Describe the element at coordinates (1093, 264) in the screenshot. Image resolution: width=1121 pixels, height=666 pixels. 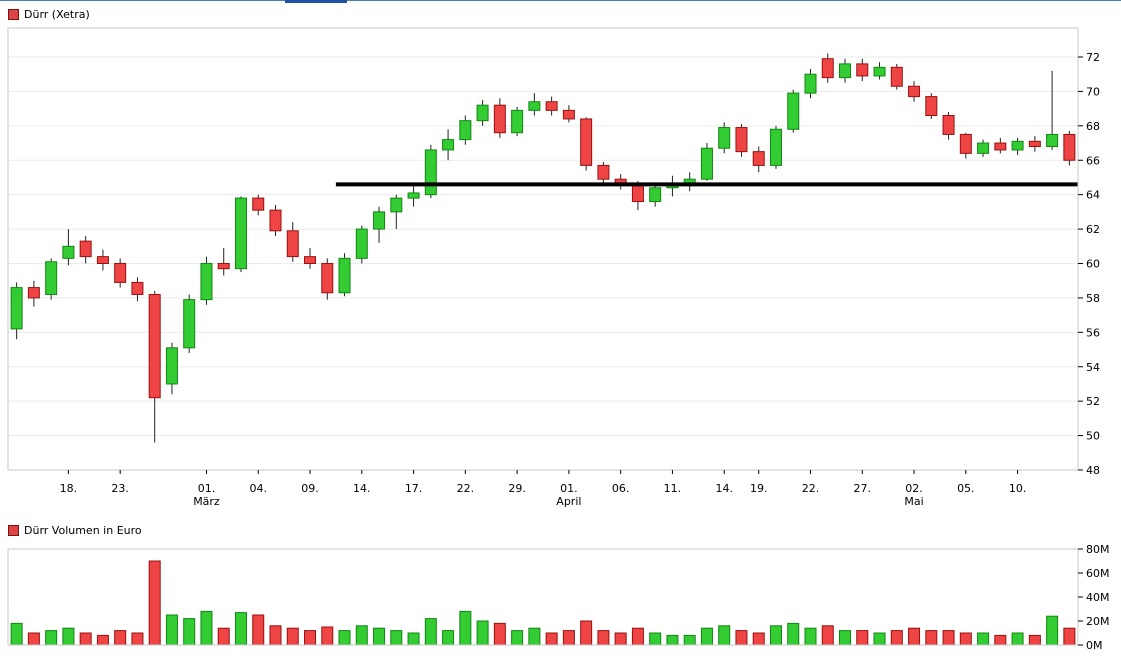
I see `svg-text: 60` at that location.